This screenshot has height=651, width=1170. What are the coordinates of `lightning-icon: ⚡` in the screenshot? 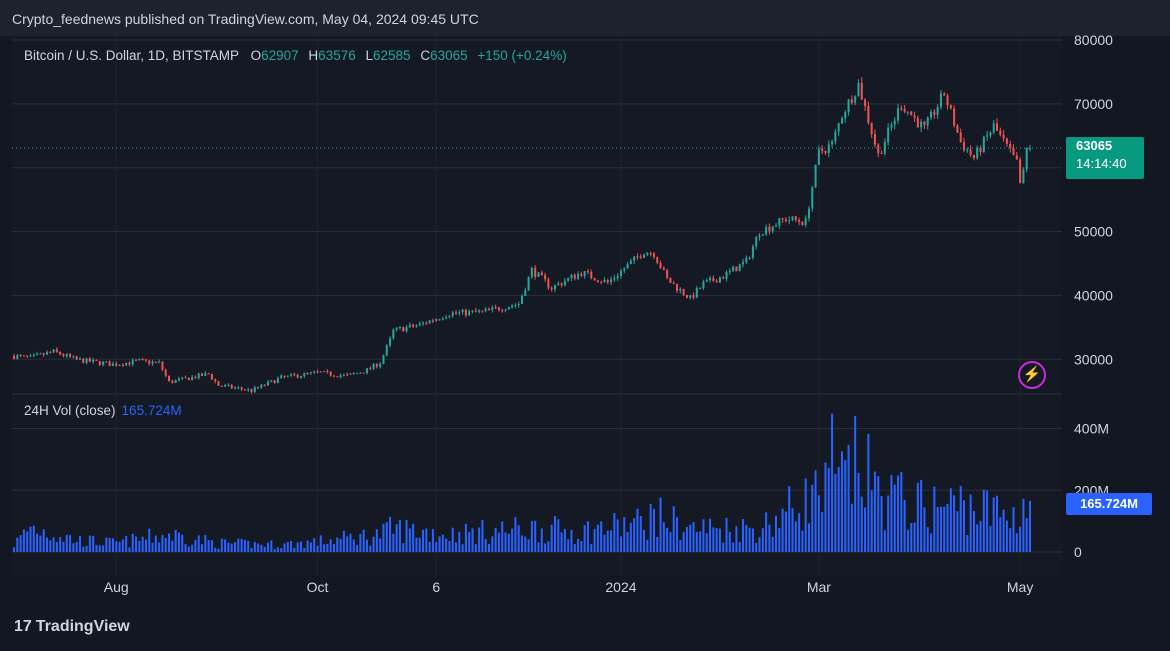 It's located at (1032, 375).